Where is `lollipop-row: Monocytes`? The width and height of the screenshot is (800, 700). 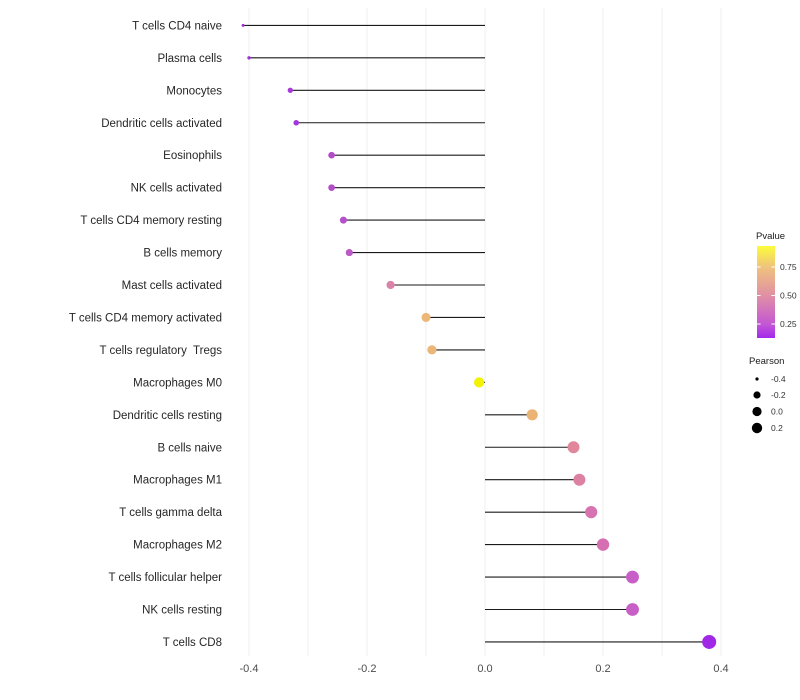 lollipop-row: Monocytes is located at coordinates (325, 91).